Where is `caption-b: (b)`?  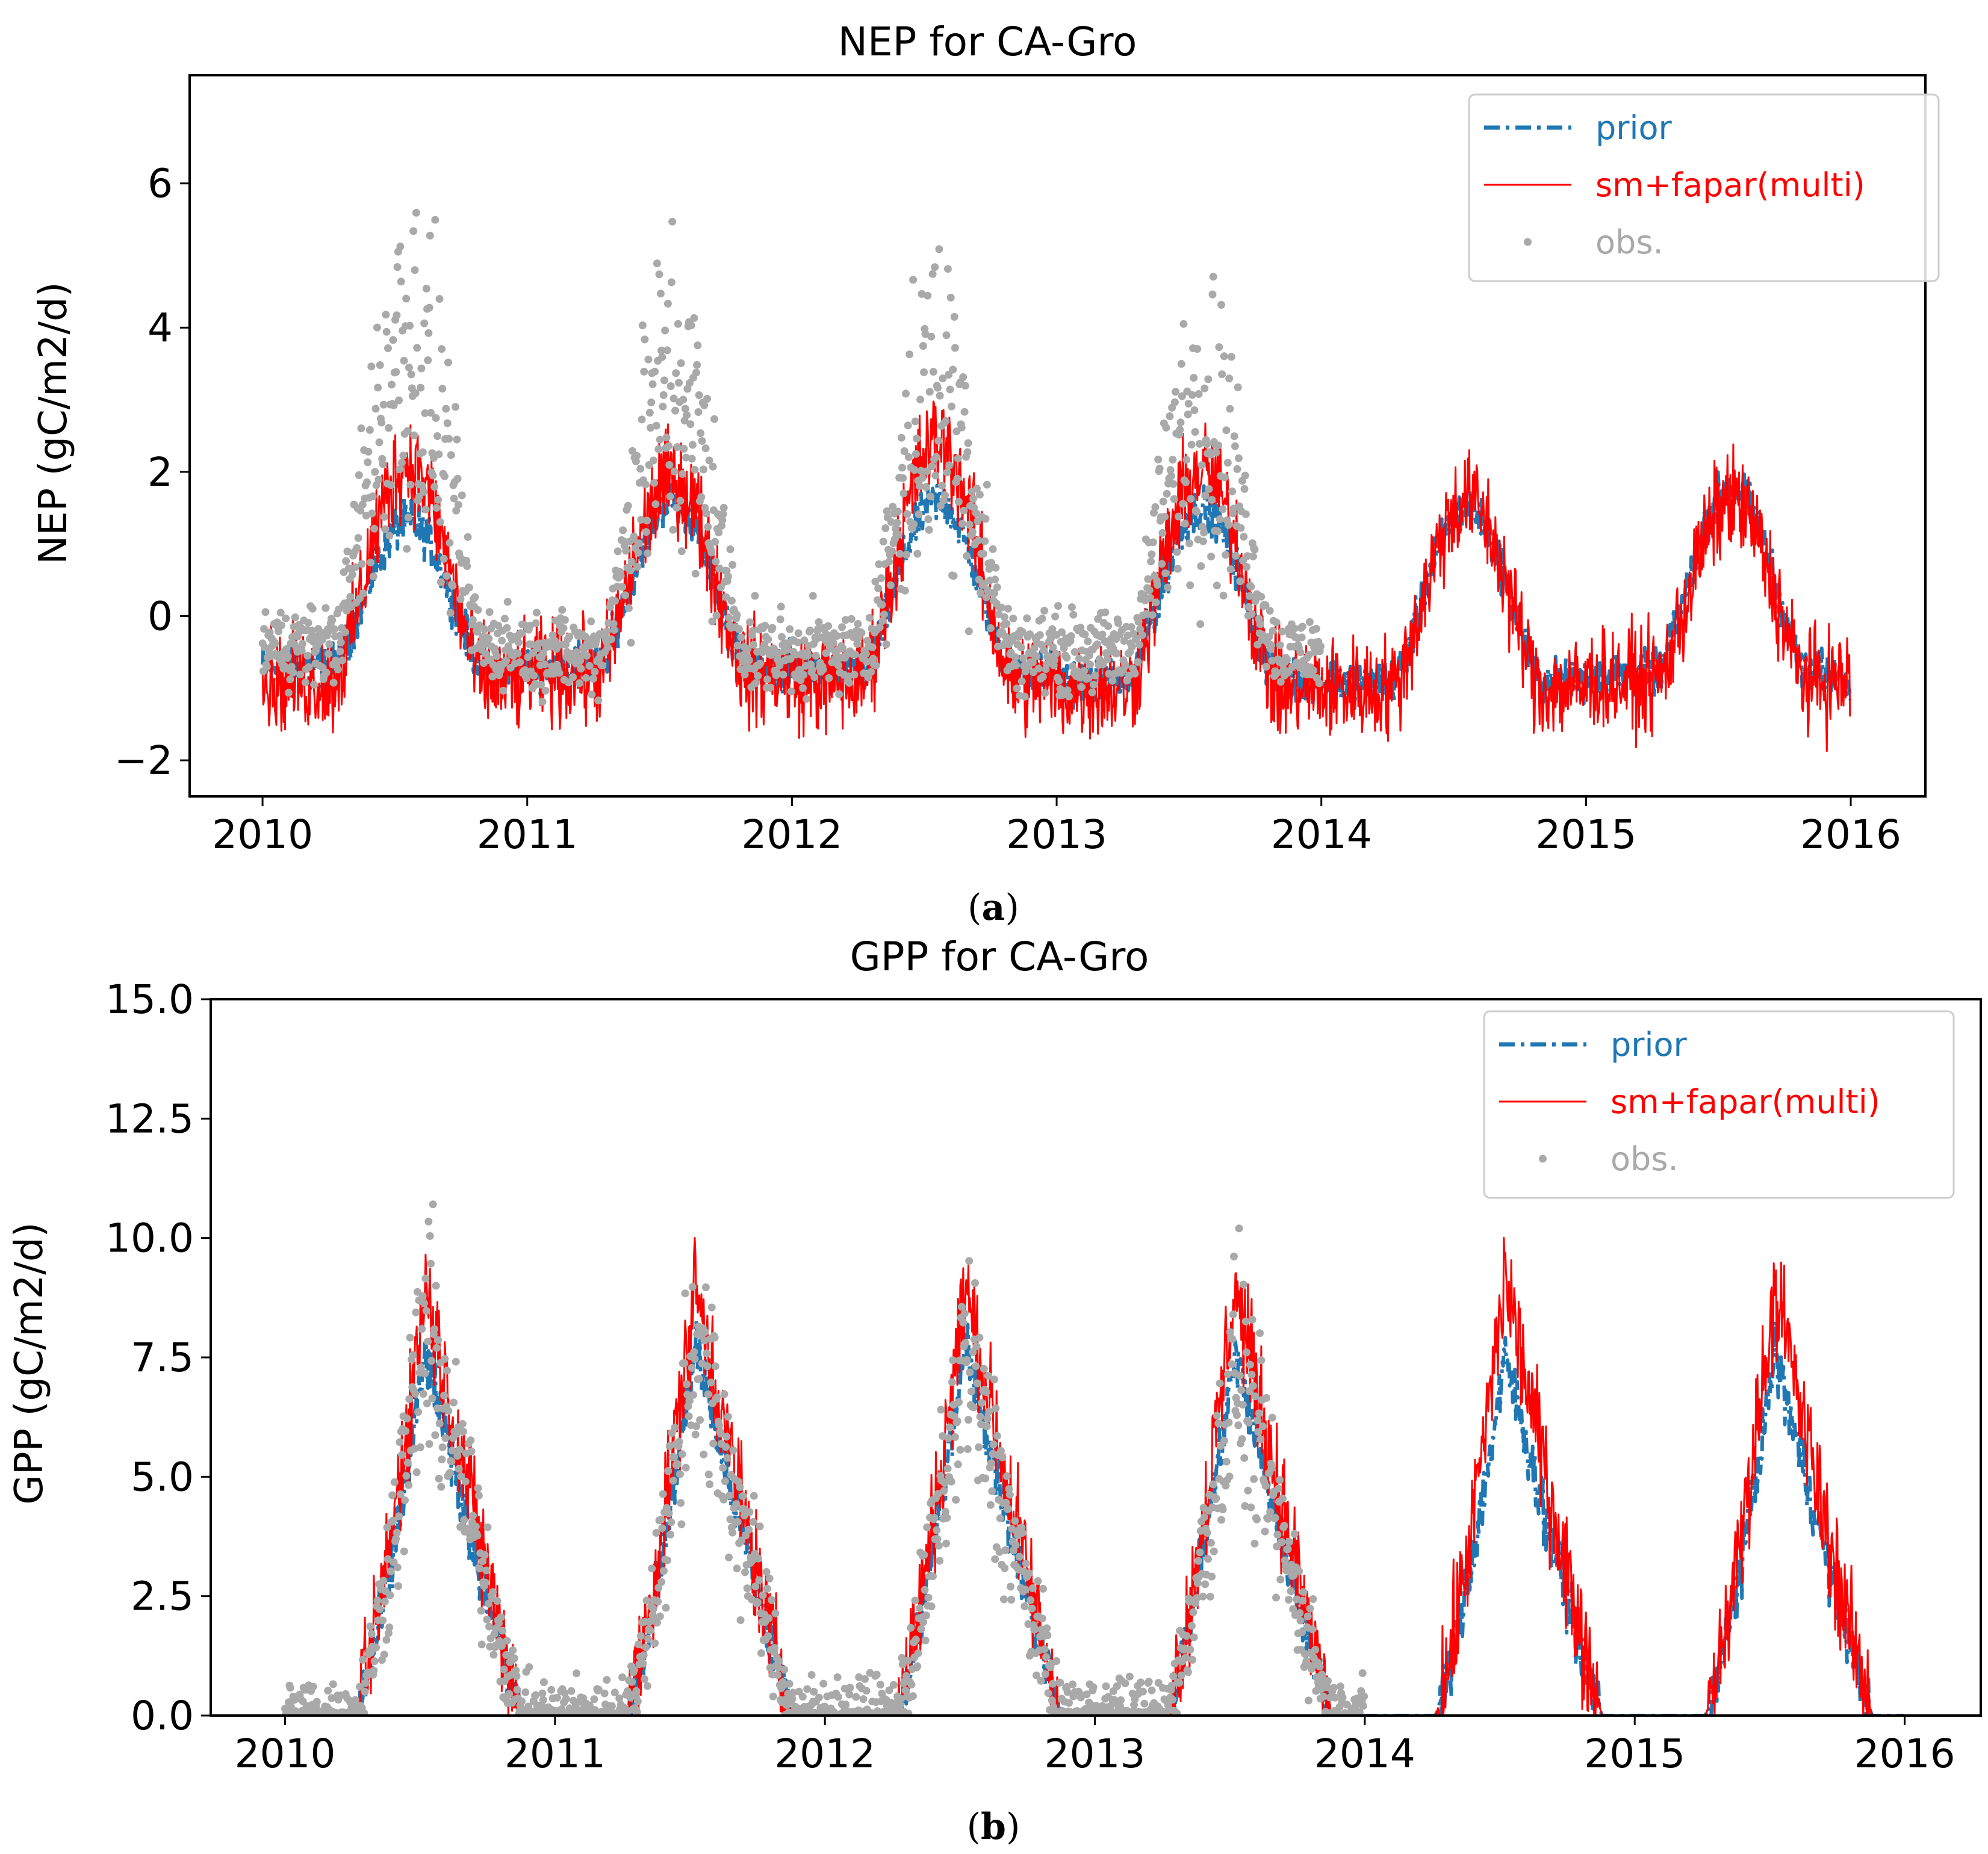
caption-b: (b) is located at coordinates (993, 1827).